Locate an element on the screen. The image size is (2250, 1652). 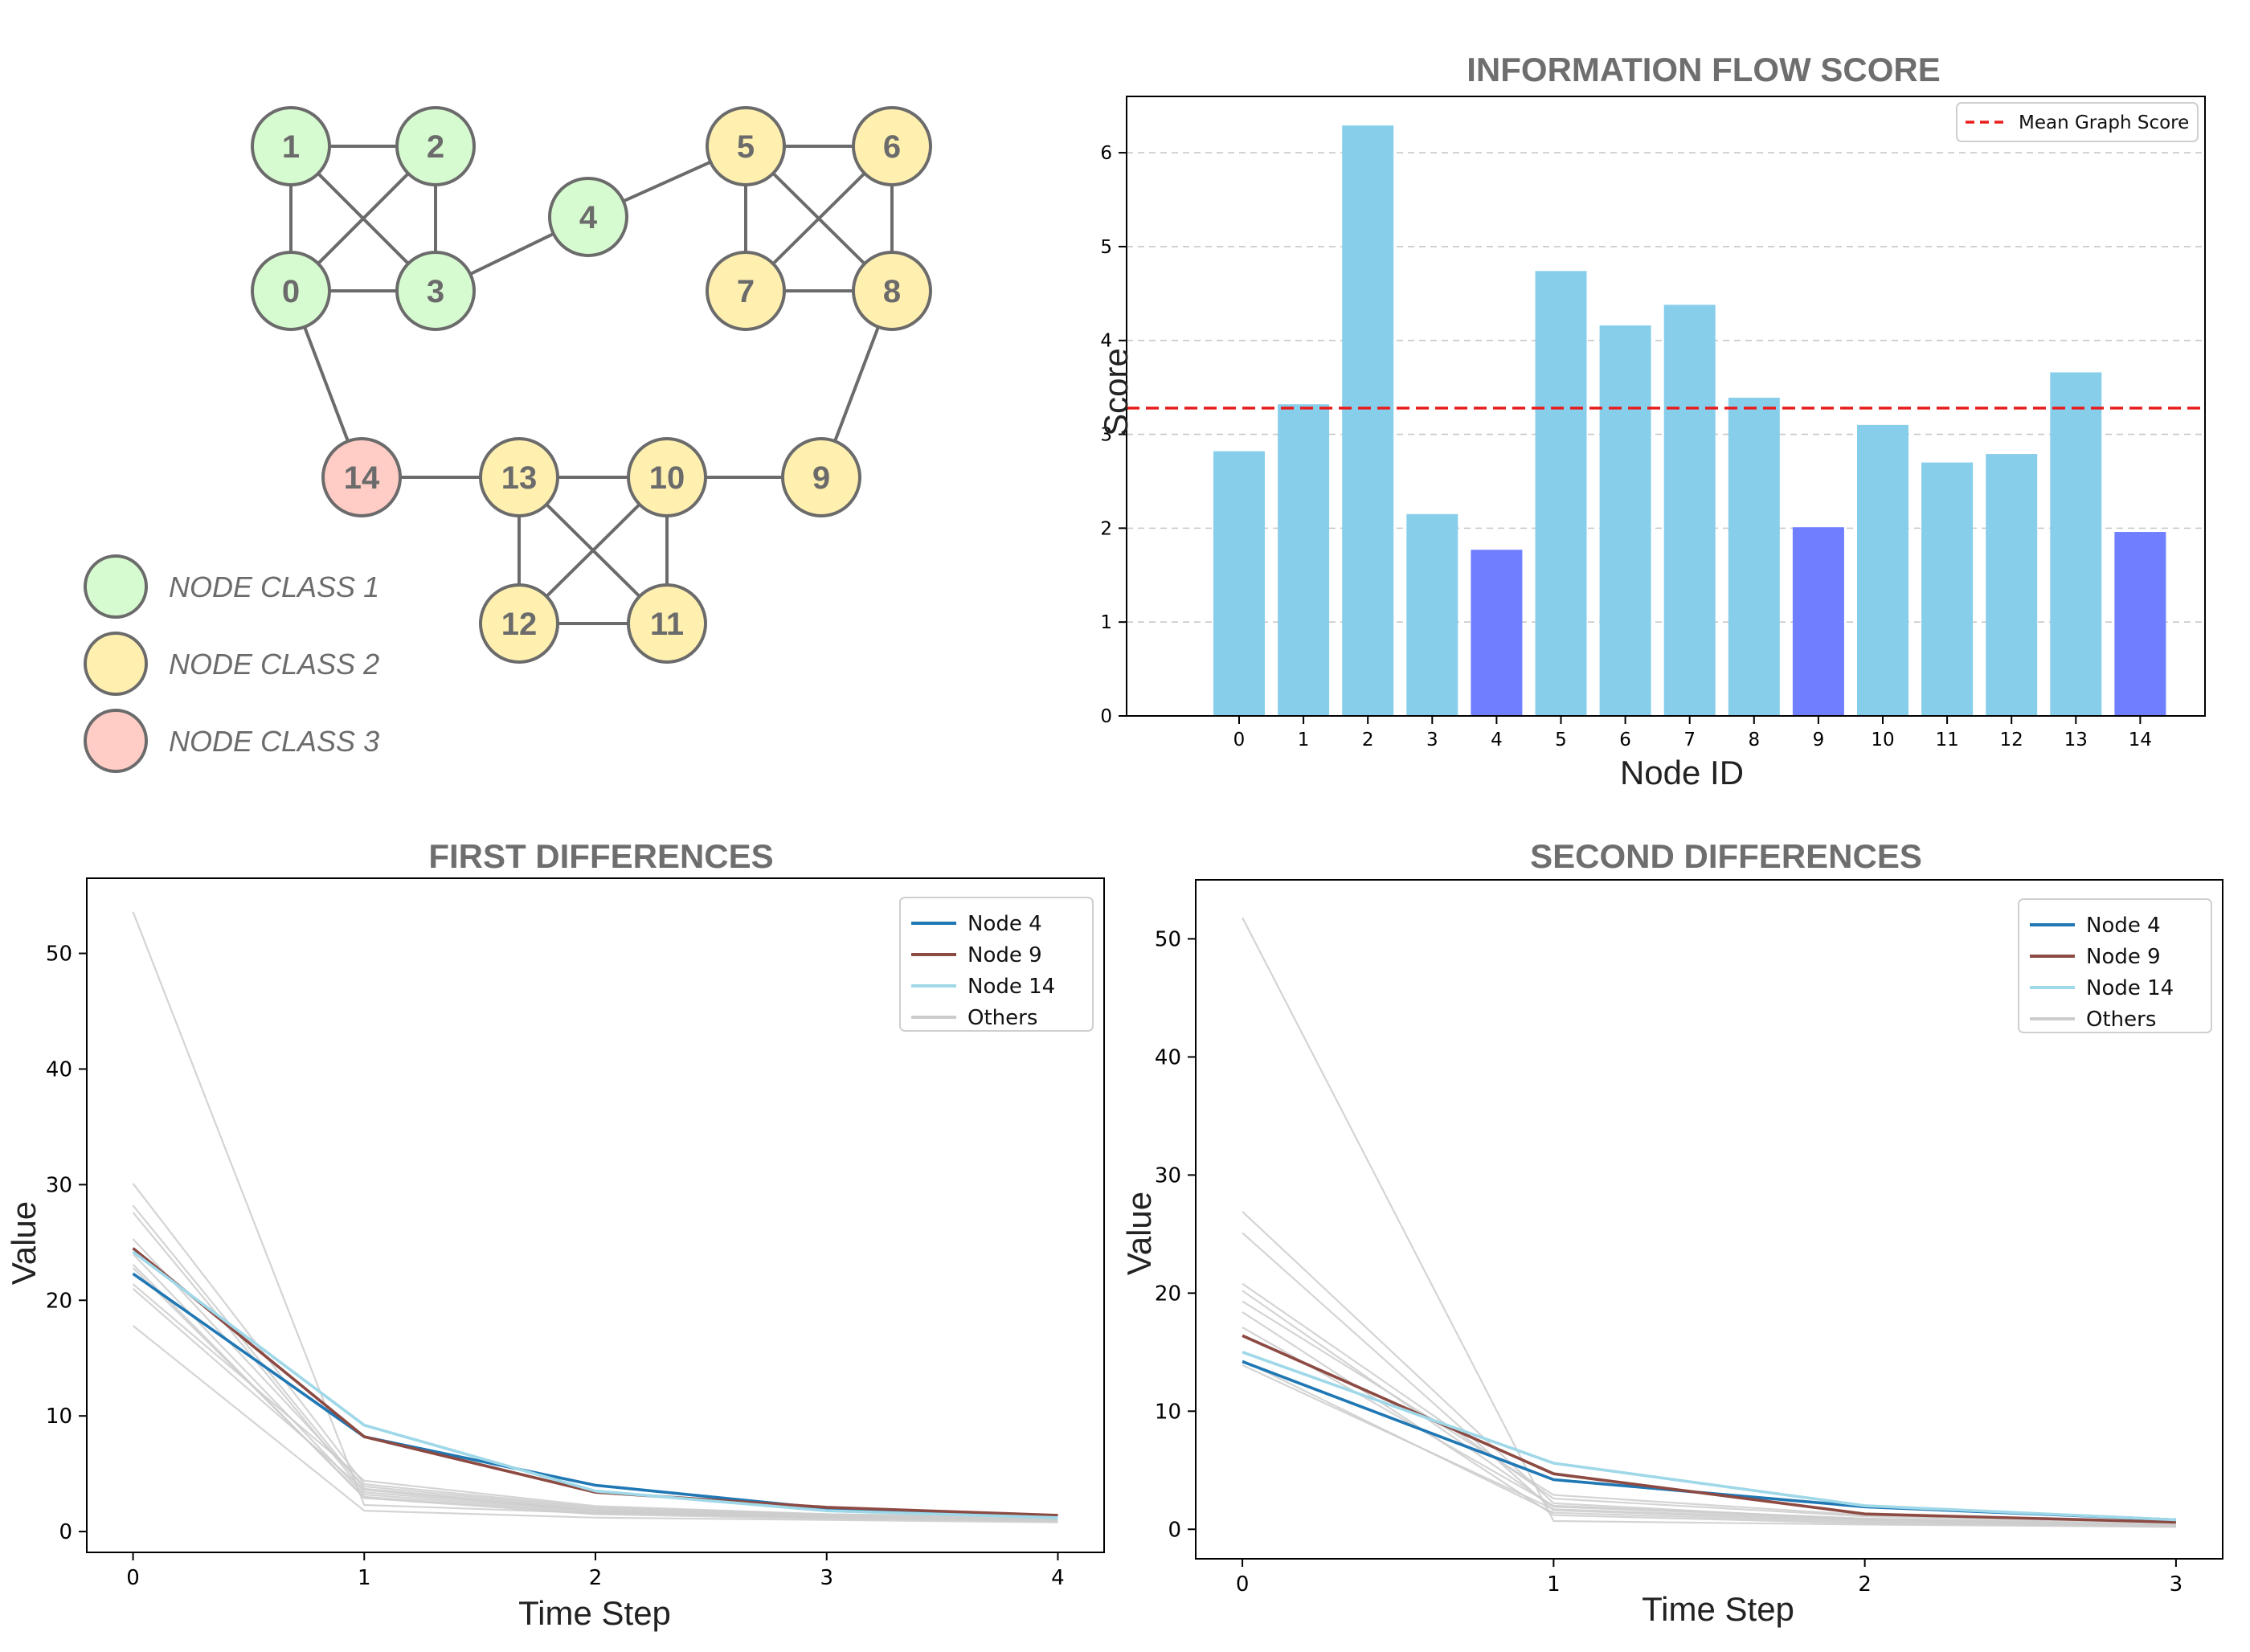
bar-ytick-label: 1 is located at coordinates (1106, 623).